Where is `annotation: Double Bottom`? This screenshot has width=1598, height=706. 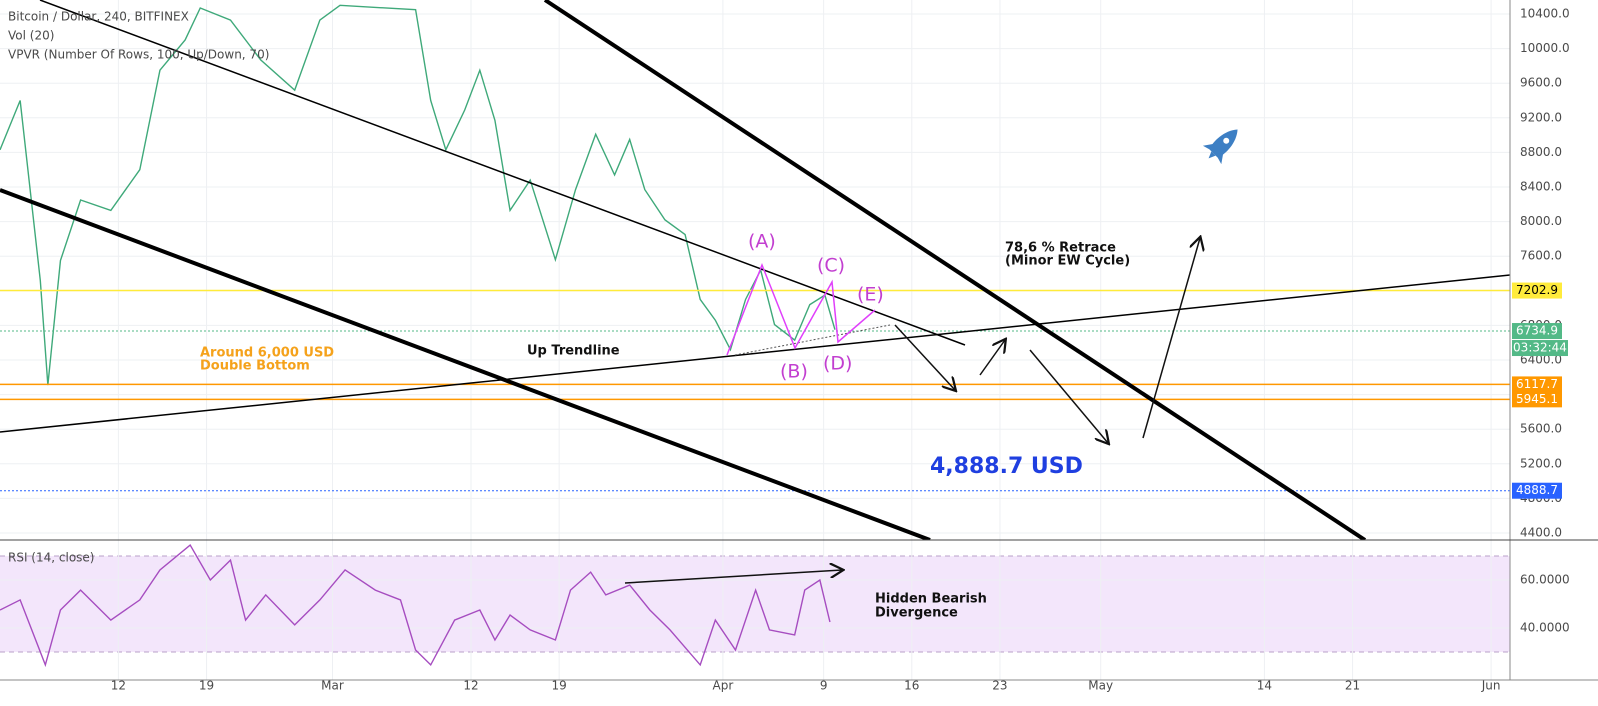 annotation: Double Bottom is located at coordinates (255, 366).